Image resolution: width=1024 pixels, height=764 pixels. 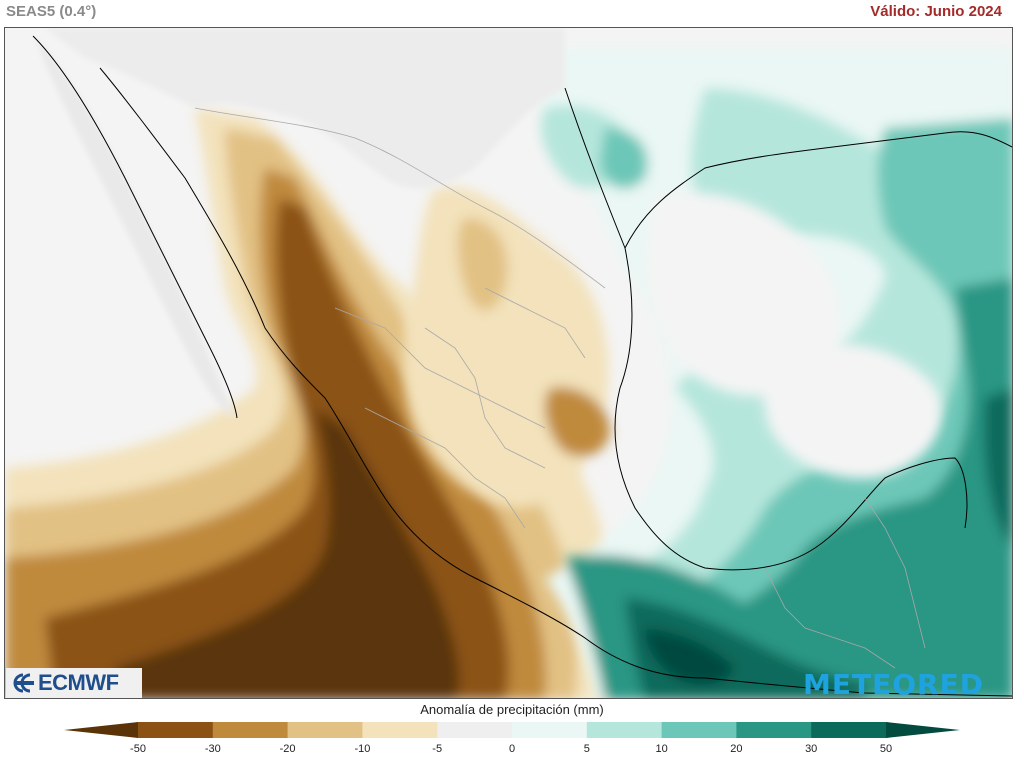 I want to click on color-scale-ticks: -50 -30 -20 -10 -5 0 5 10 20 30 50, so click(x=512, y=750).